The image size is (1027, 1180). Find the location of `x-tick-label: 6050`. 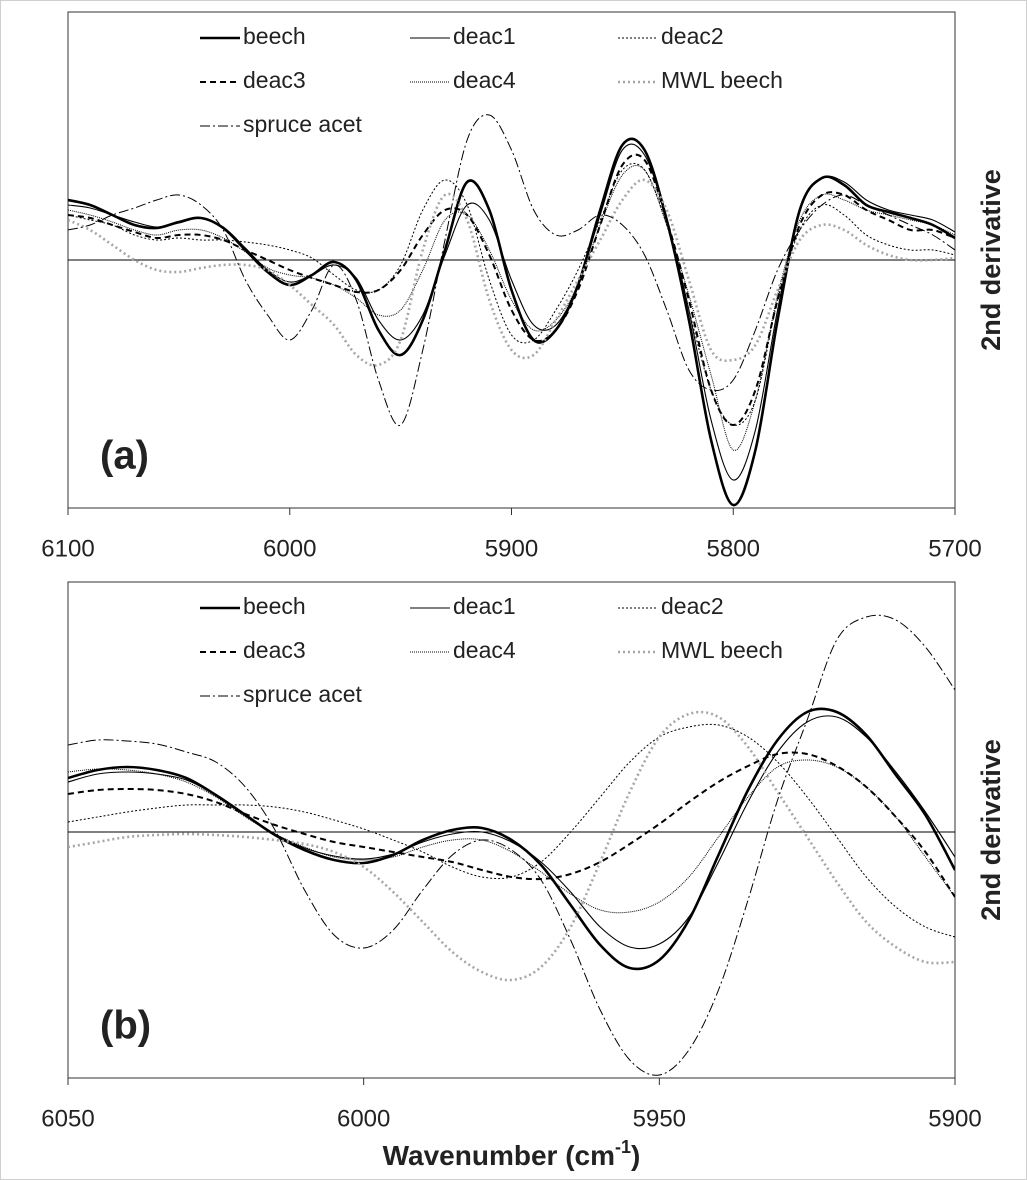

x-tick-label: 6050 is located at coordinates (67, 1118).